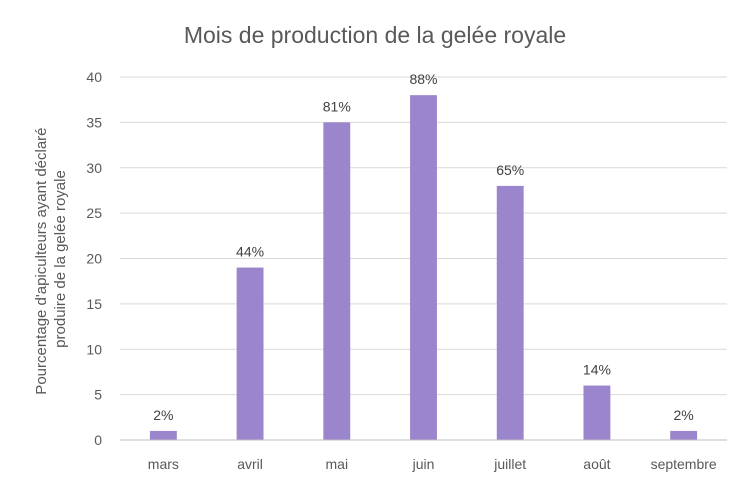  Describe the element at coordinates (94, 349) in the screenshot. I see `y-tick-label: 10` at that location.